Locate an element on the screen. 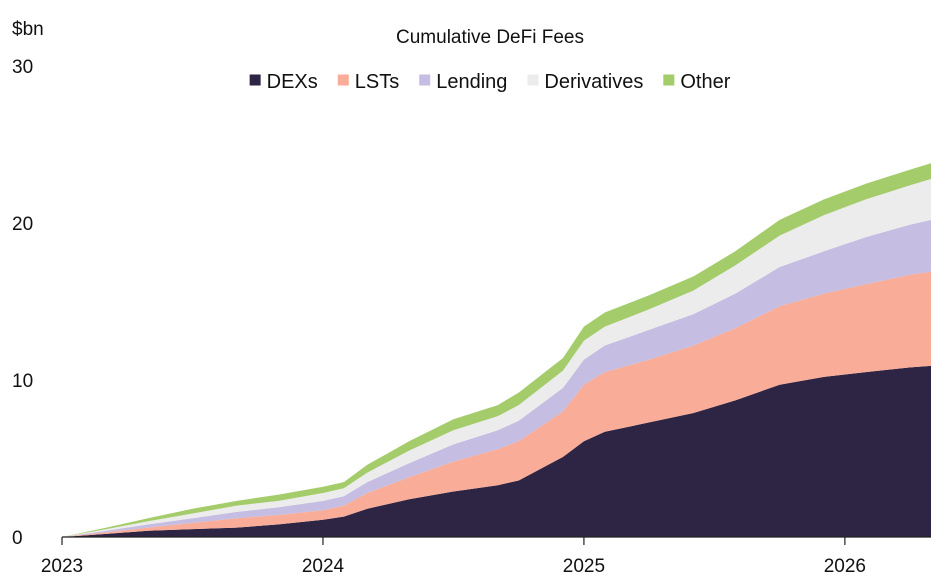 Image resolution: width=949 pixels, height=578 pixels. y-tick-label: 30 is located at coordinates (22, 67).